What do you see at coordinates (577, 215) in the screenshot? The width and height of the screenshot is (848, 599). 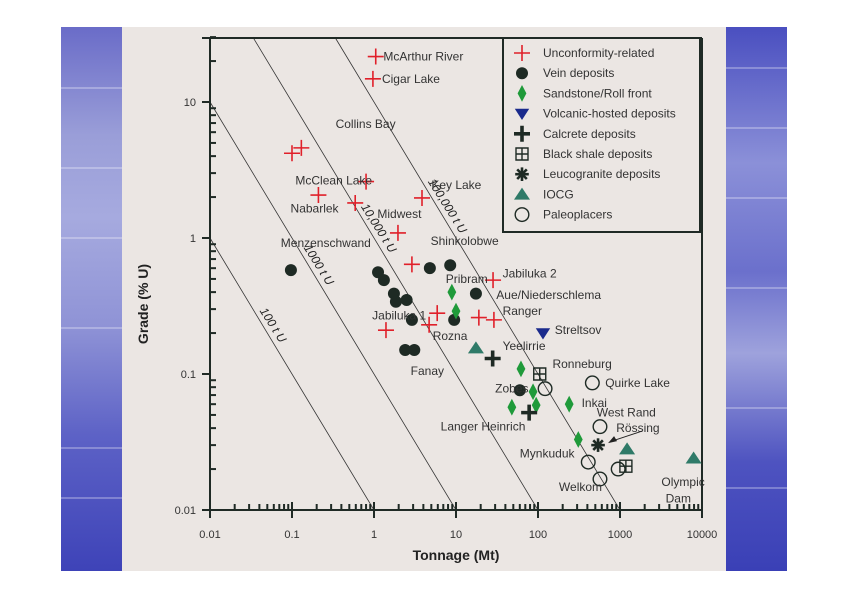 I see `legend-label: Paleoplacers` at bounding box center [577, 215].